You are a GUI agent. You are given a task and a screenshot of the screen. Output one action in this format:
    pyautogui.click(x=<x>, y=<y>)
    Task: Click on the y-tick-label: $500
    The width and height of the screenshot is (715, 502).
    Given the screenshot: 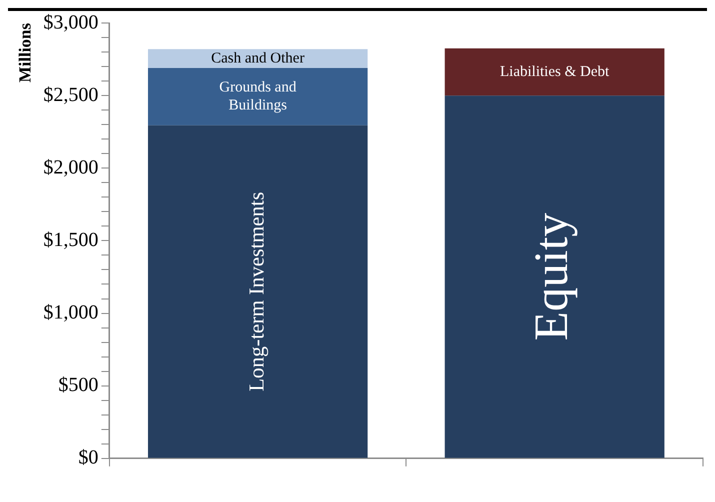 What is the action you would take?
    pyautogui.click(x=78, y=385)
    